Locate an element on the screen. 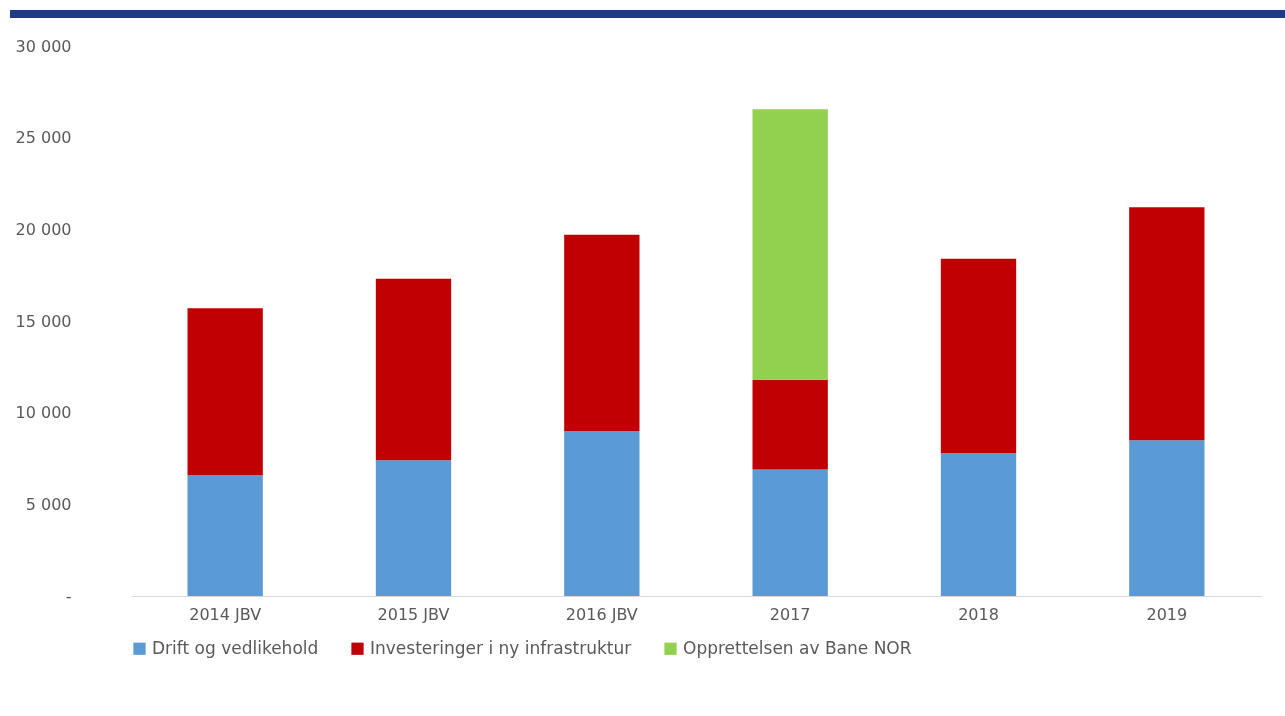 This screenshot has height=716, width=1285. y-tick-label: 20 000 is located at coordinates (43, 229).